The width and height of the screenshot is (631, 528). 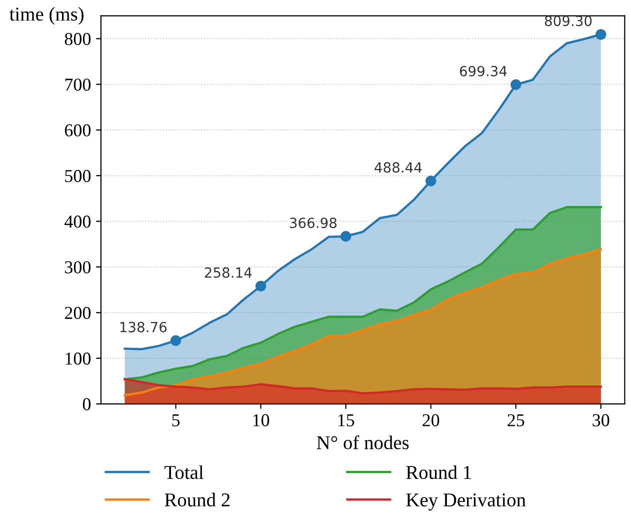 What do you see at coordinates (601, 420) in the screenshot?
I see `x-tick-label: 30` at bounding box center [601, 420].